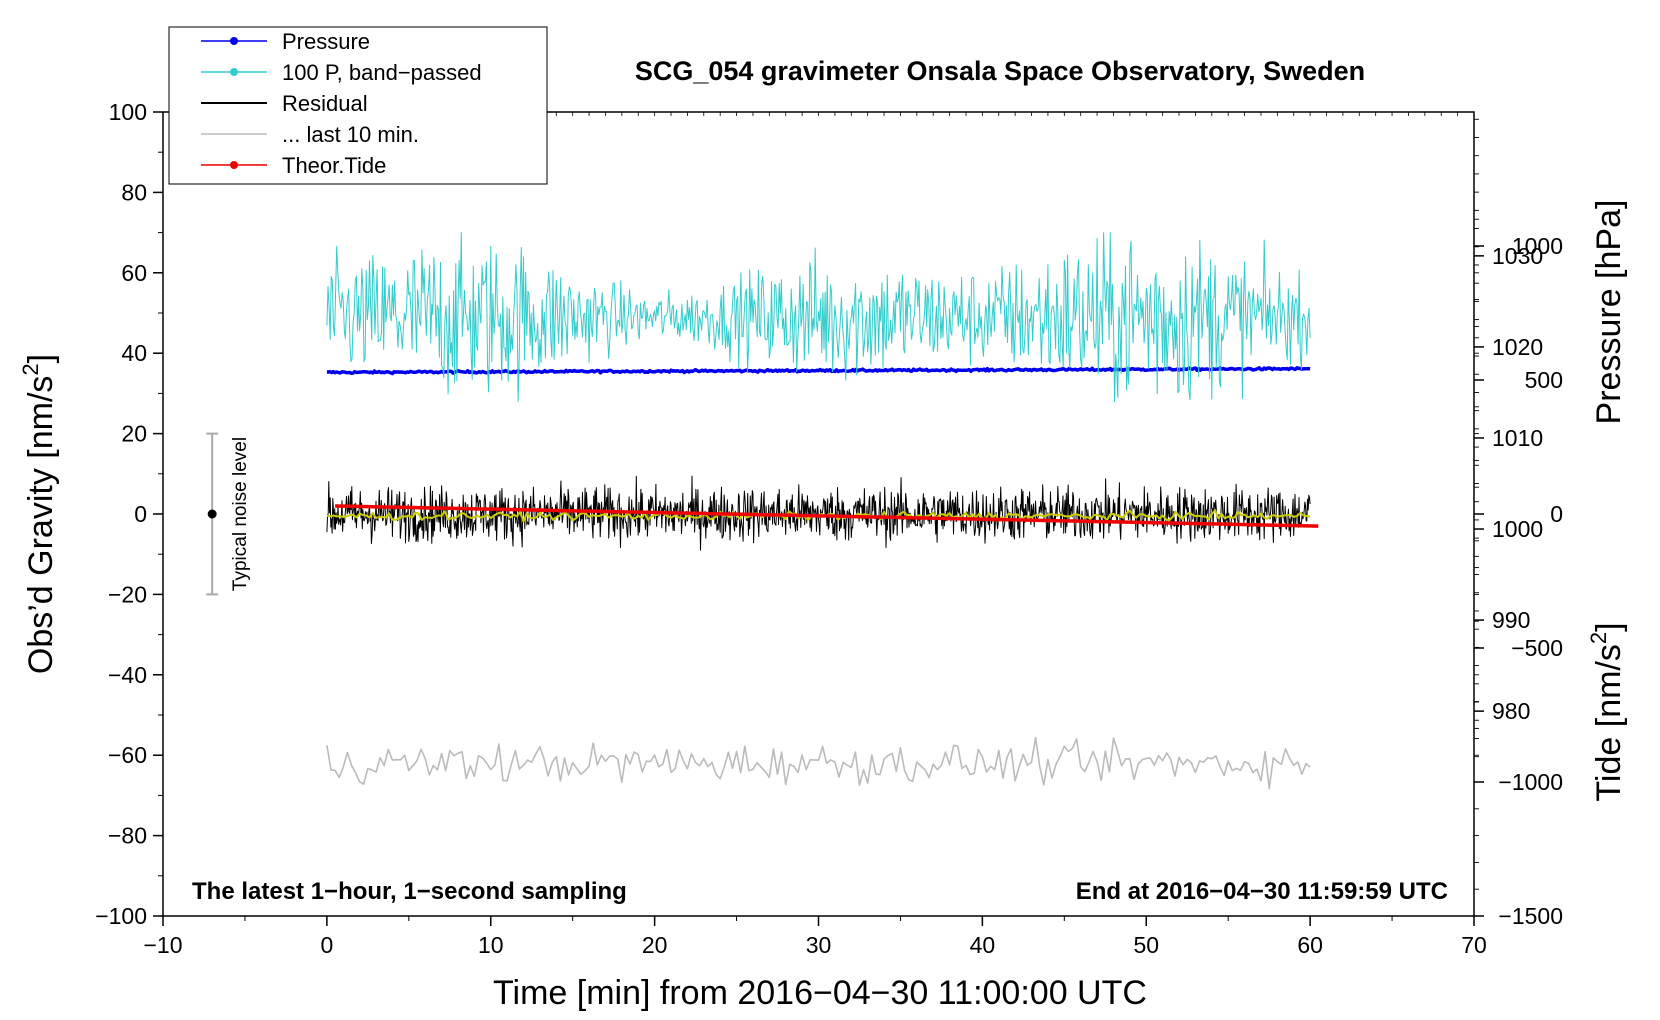 The height and width of the screenshot is (1020, 1660). Describe the element at coordinates (1544, 380) in the screenshot. I see `tide-tick-label: 500` at that location.